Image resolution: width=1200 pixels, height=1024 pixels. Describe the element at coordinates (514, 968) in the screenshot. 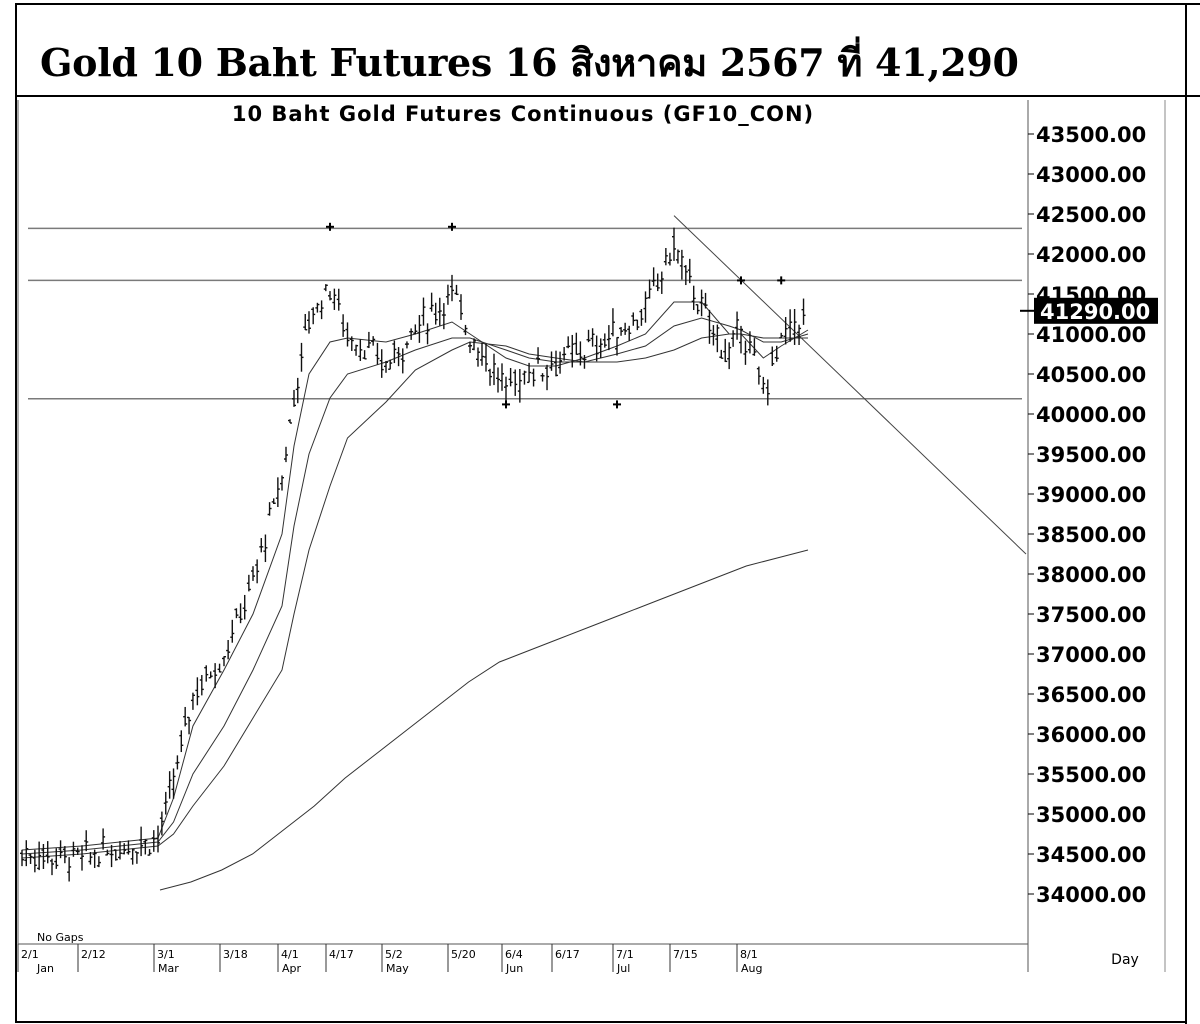

I see `x-month-label: Jun` at that location.